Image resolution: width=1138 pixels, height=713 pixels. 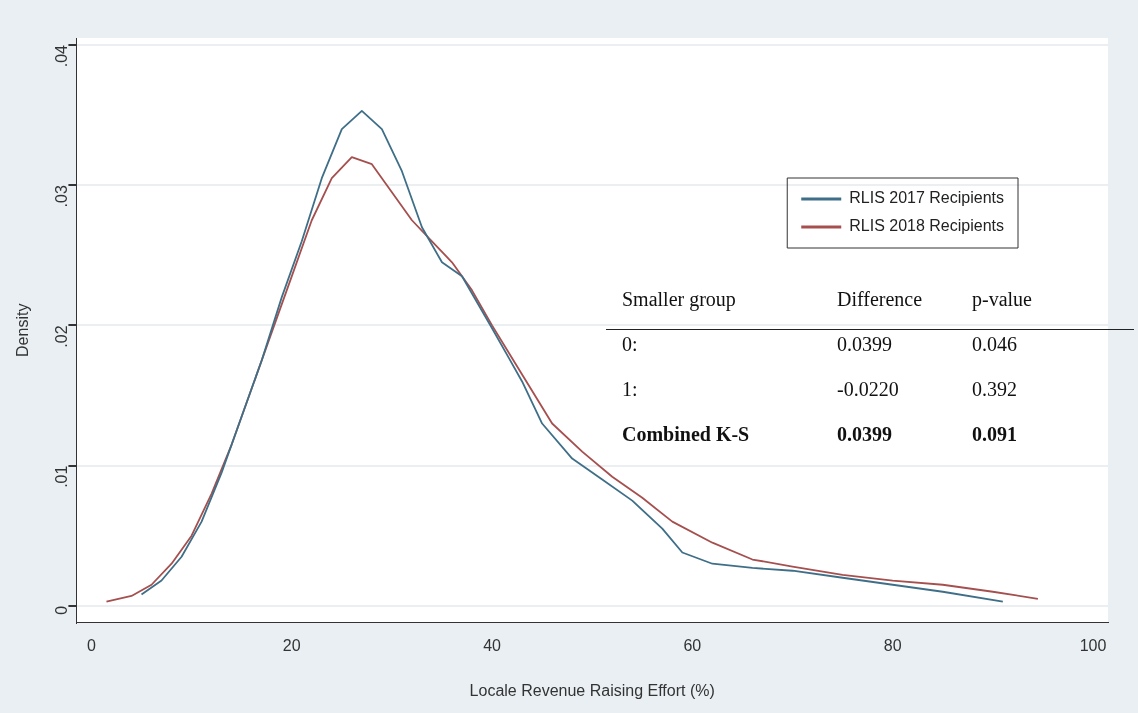 I want to click on y-tick-label: .02, so click(x=61, y=336).